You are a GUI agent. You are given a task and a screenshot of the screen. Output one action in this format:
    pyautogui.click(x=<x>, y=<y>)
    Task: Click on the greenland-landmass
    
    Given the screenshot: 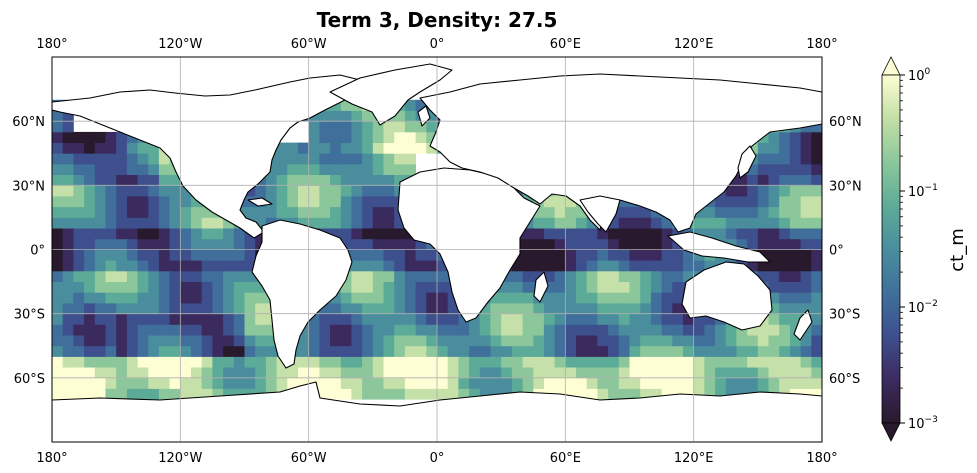 What is the action you would take?
    pyautogui.click(x=391, y=94)
    